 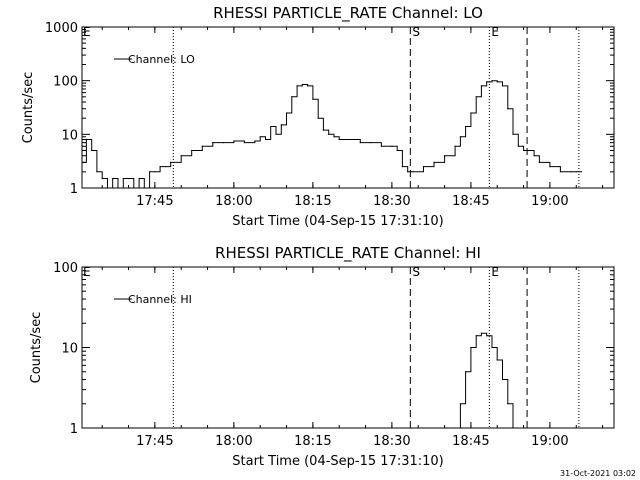 What do you see at coordinates (61, 28) in the screenshot?
I see `y-tick-label: 1000` at bounding box center [61, 28].